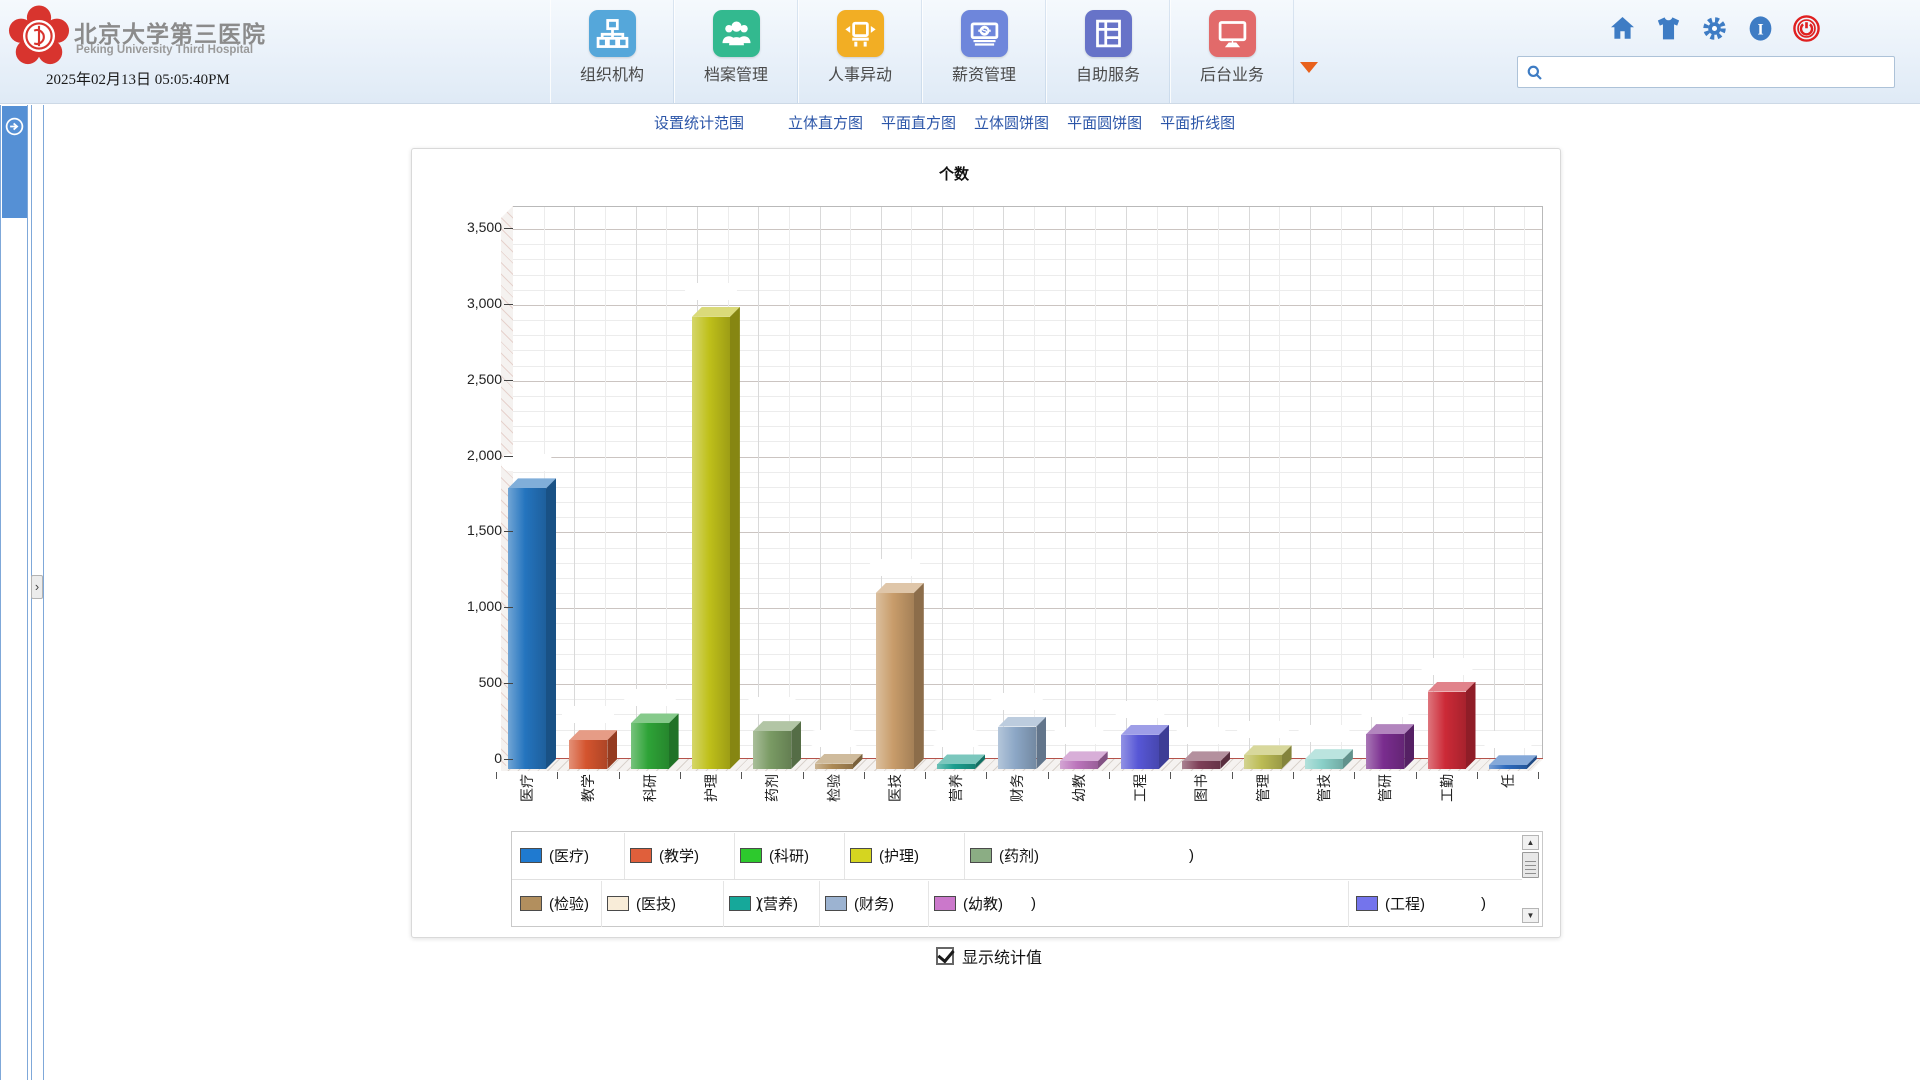  Describe the element at coordinates (984, 51) in the screenshot. I see `menu-item-salary: S 薪资管理` at that location.